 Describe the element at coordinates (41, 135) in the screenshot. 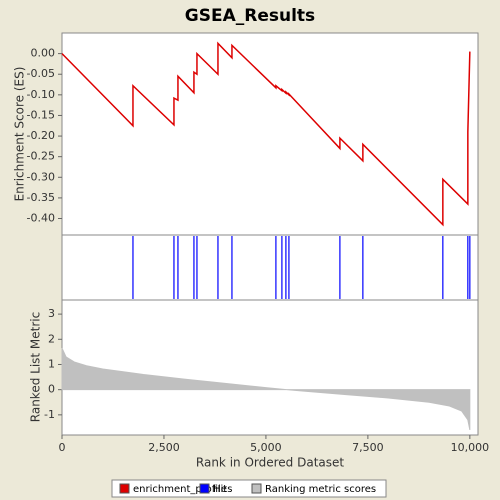

I see `y-tick-label: -0.20` at that location.